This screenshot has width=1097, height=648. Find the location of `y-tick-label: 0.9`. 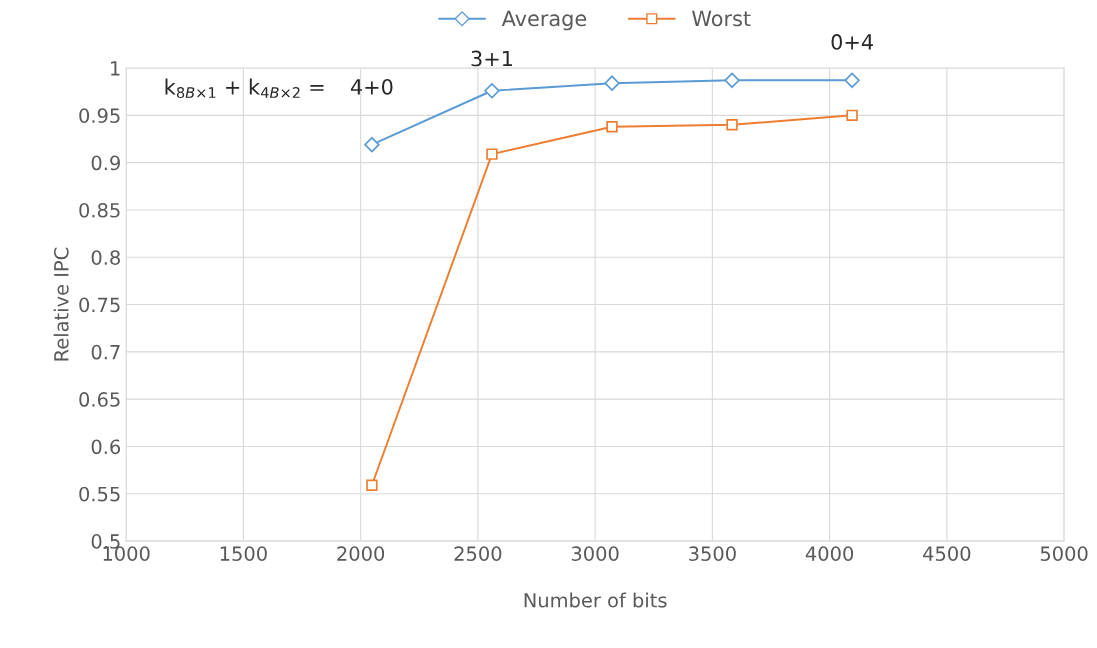

y-tick-label: 0.9 is located at coordinates (105, 163).